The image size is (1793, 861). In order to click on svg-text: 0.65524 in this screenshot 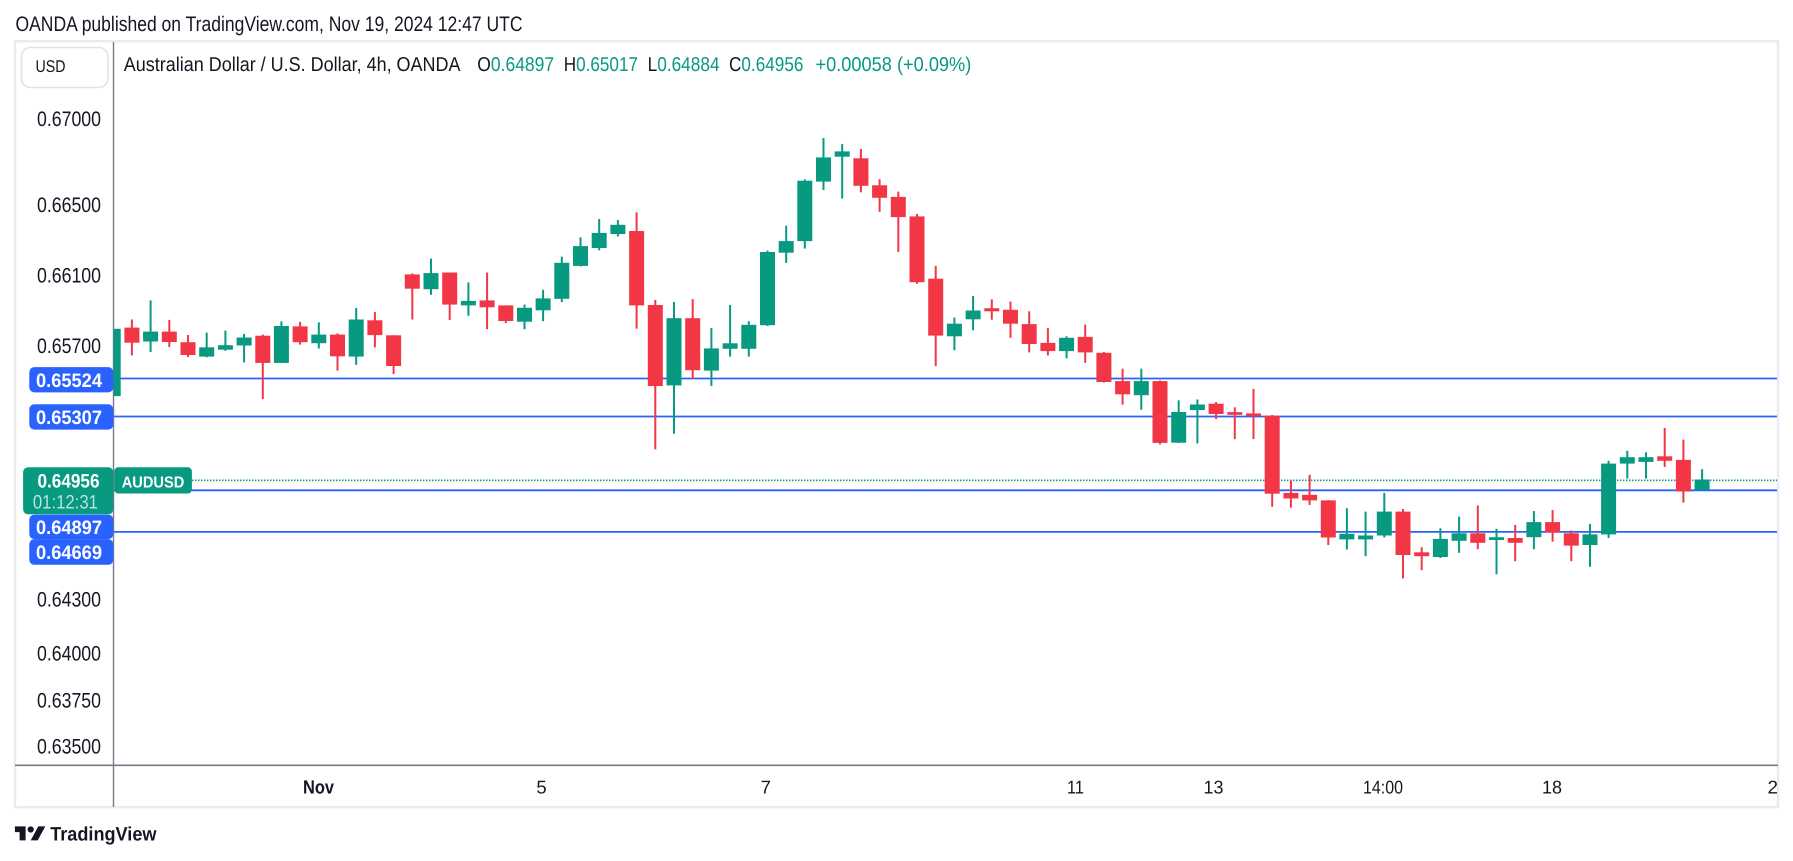, I will do `click(69, 381)`.